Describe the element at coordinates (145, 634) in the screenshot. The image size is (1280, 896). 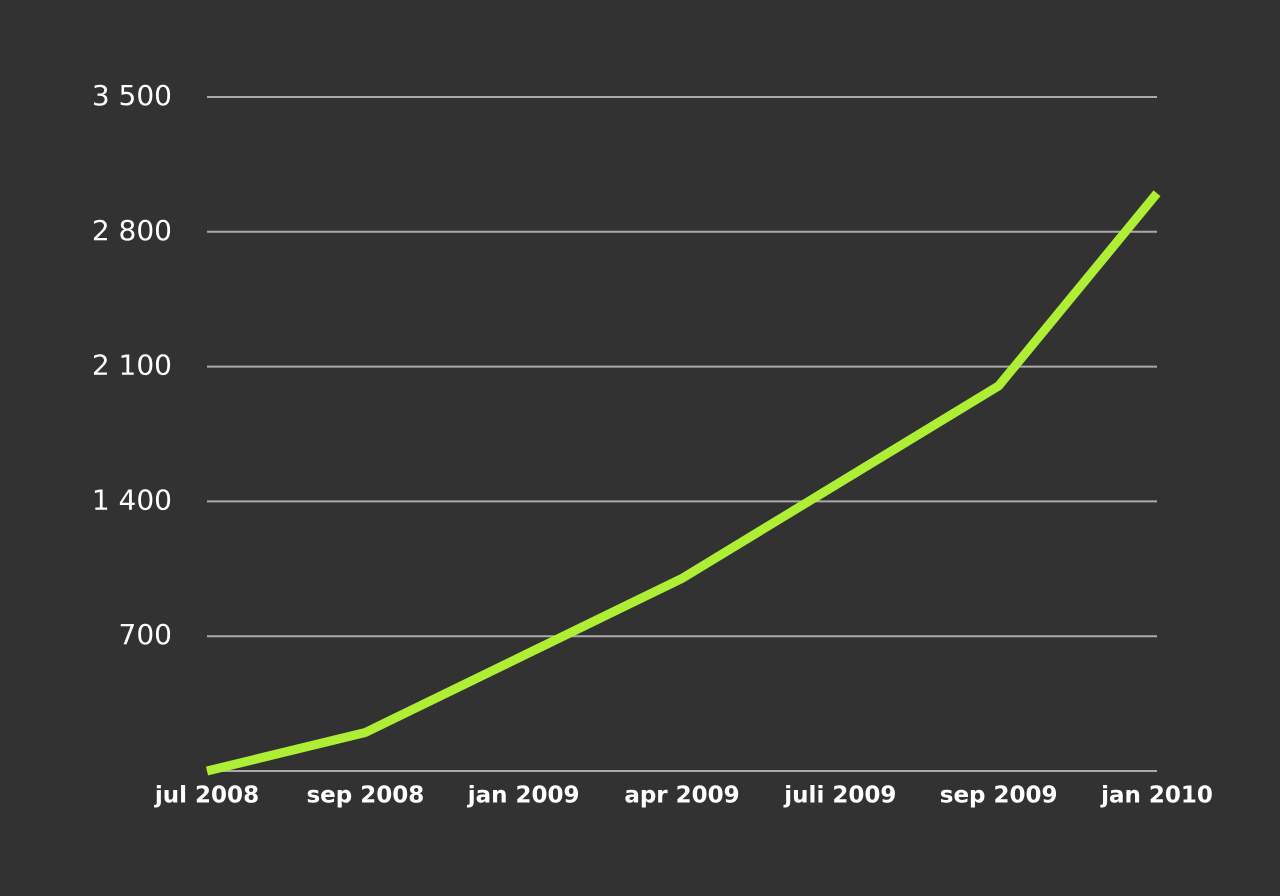
I see `y-tick-label: 700` at that location.